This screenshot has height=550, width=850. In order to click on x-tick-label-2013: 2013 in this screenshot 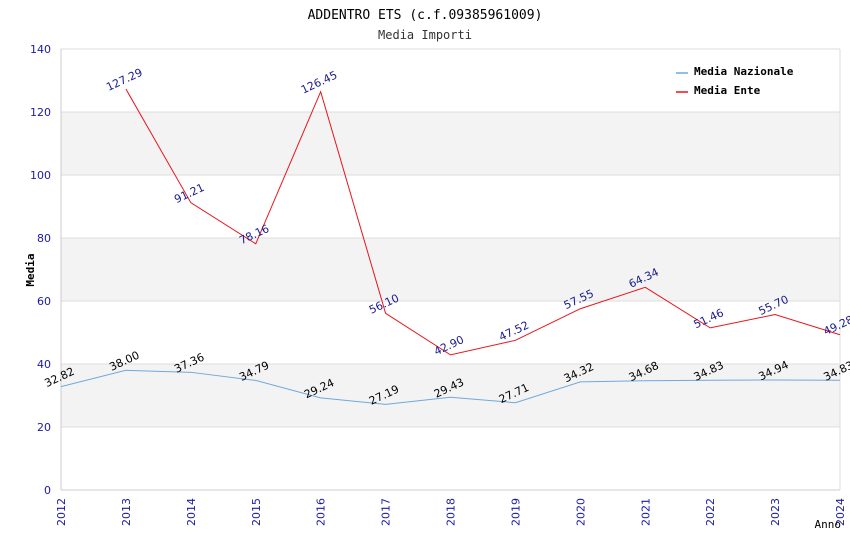, I will do `click(126, 512)`.